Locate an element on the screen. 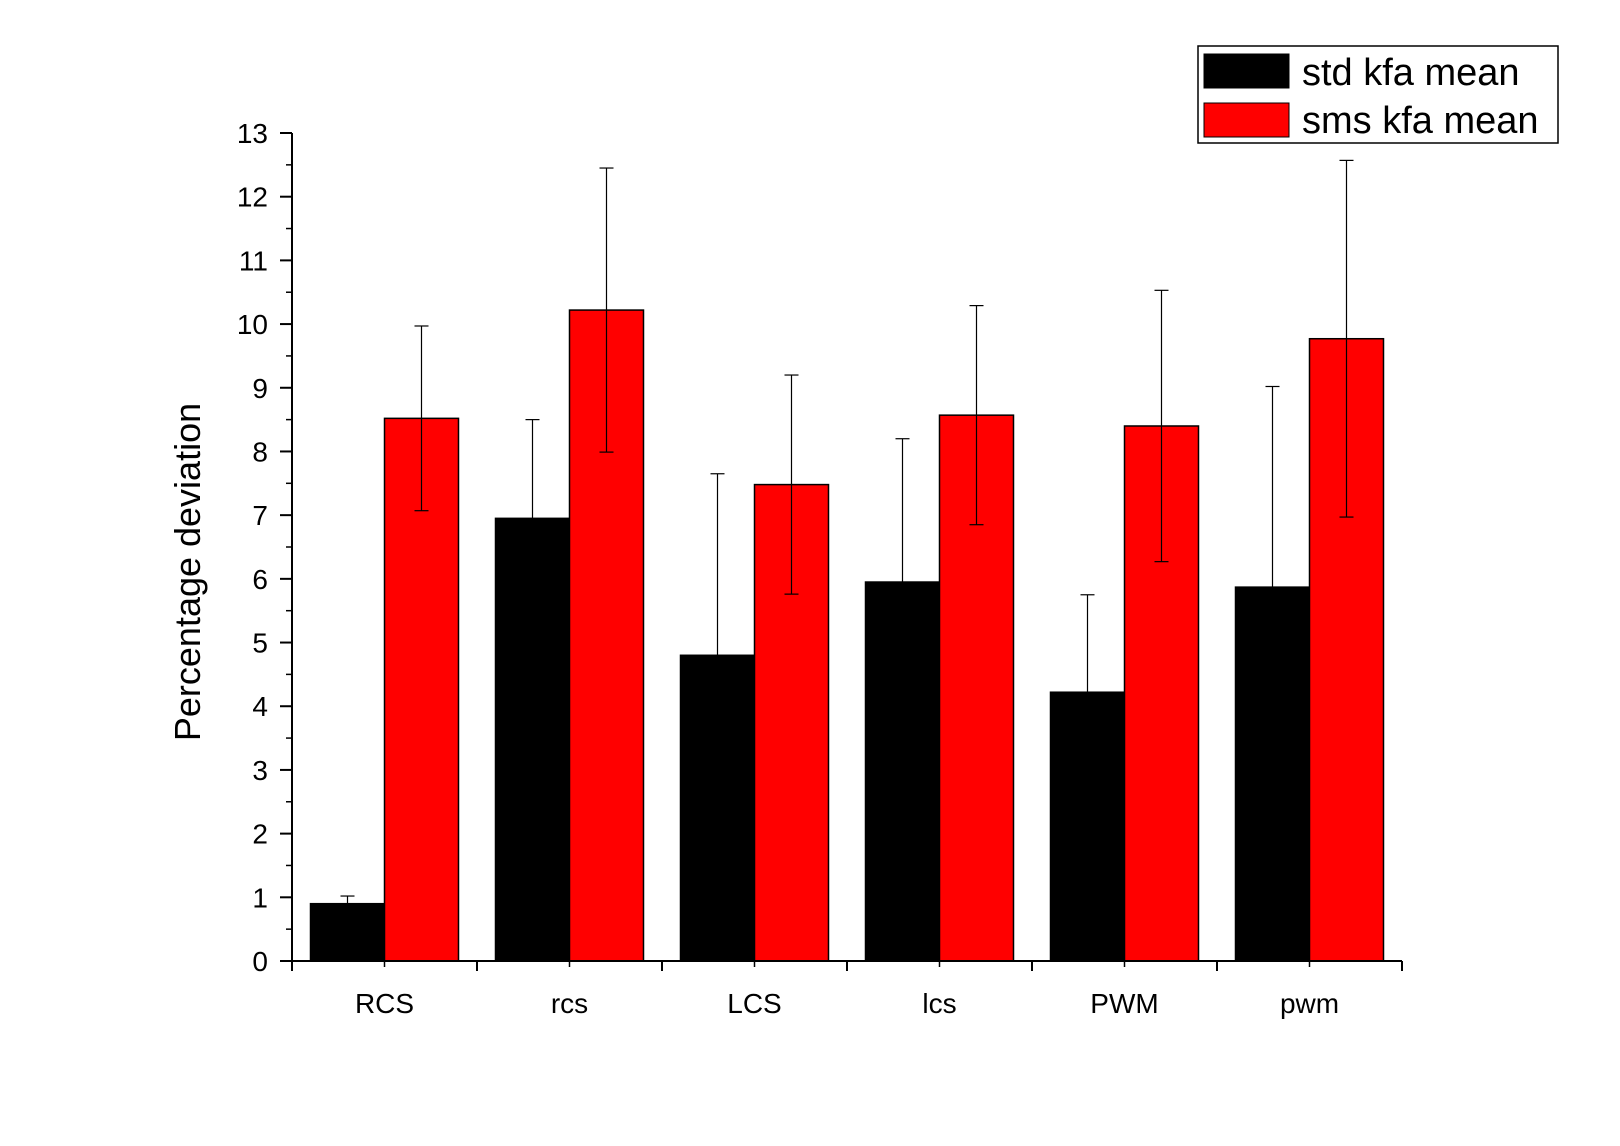 The height and width of the screenshot is (1146, 1620). x-tick-label: rcs is located at coordinates (569, 1003).